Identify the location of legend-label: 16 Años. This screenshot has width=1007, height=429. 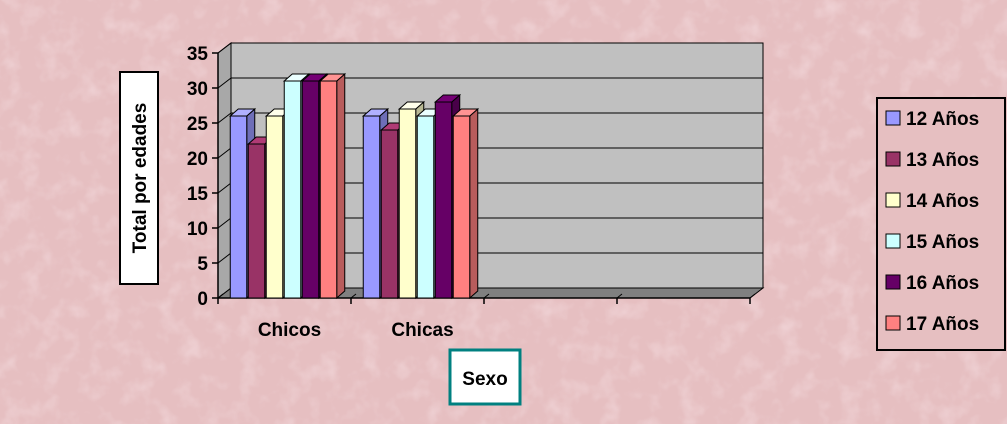
(942, 283).